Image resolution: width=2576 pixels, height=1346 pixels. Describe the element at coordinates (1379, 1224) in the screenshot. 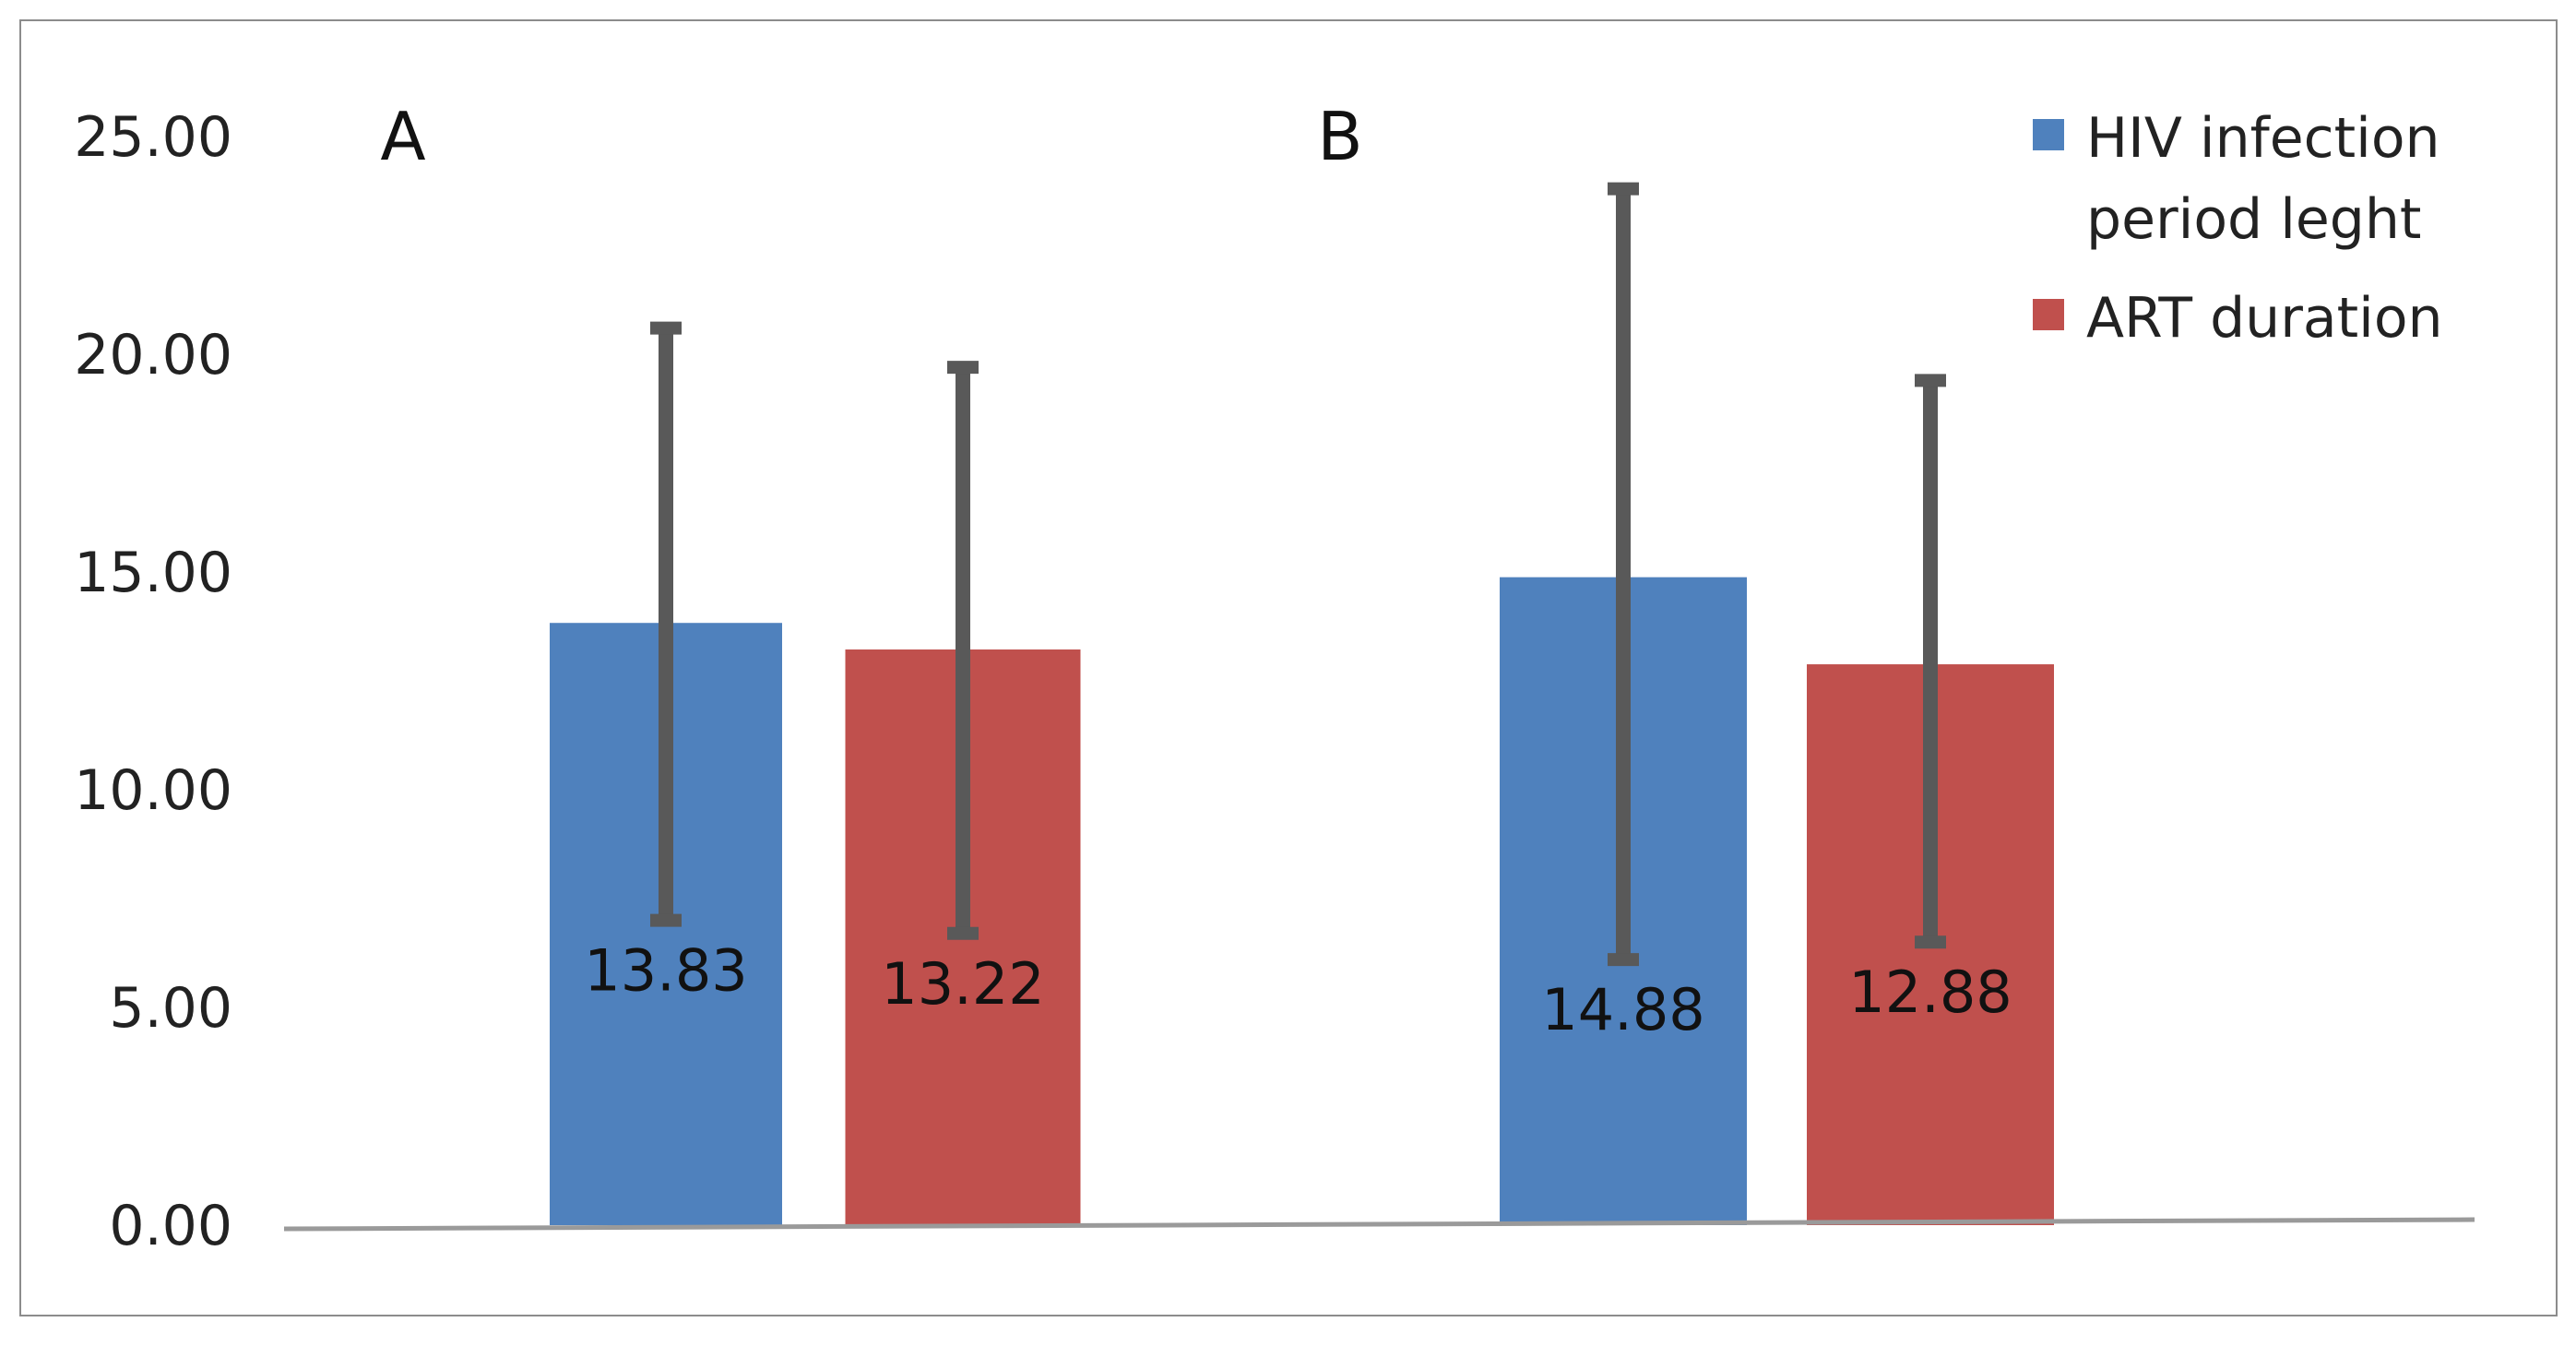

I see `x-axis-line` at that location.